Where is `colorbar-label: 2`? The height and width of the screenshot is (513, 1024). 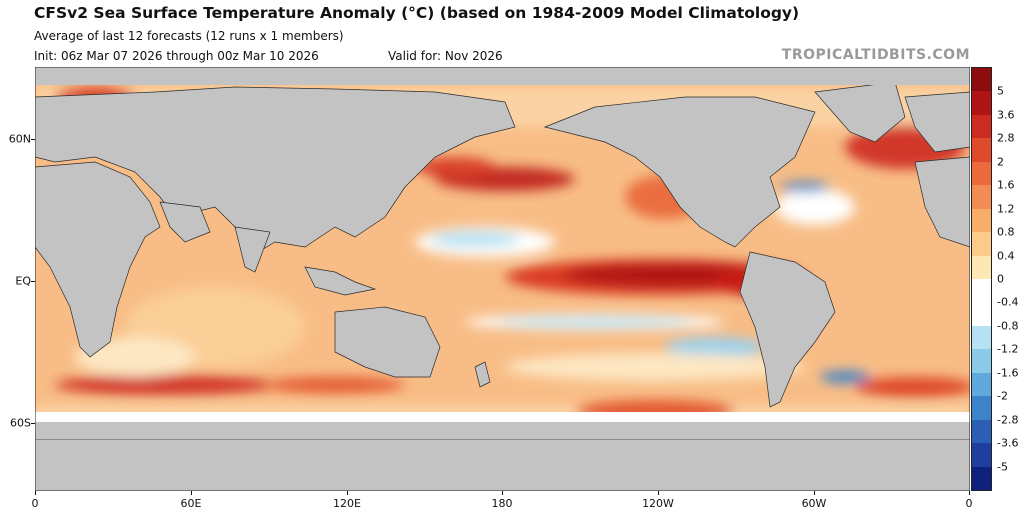
colorbar-label: 2 is located at coordinates (1000, 162).